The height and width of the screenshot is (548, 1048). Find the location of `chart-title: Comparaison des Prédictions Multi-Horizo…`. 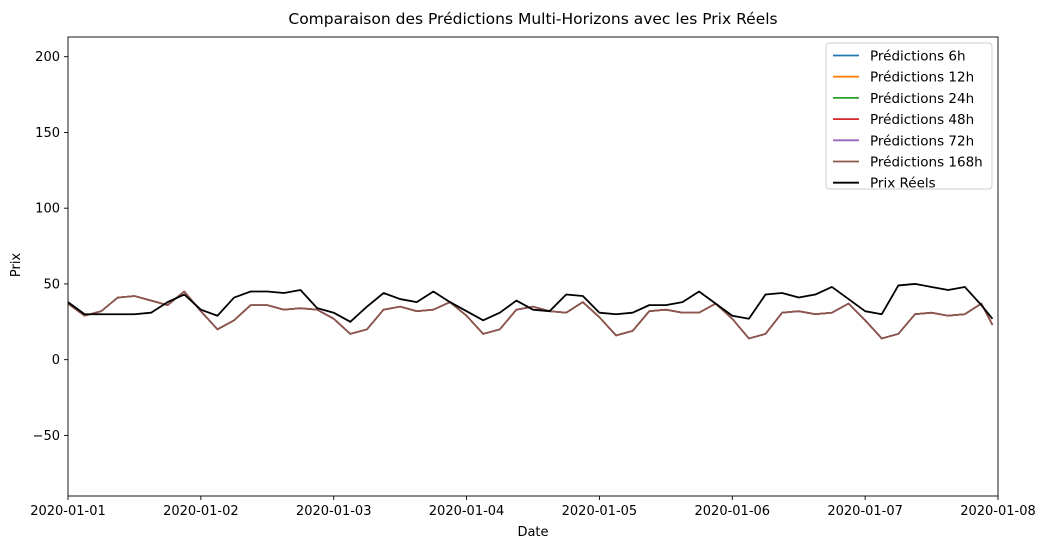

chart-title: Comparaison des Prédictions Multi-Horizo… is located at coordinates (532, 19).